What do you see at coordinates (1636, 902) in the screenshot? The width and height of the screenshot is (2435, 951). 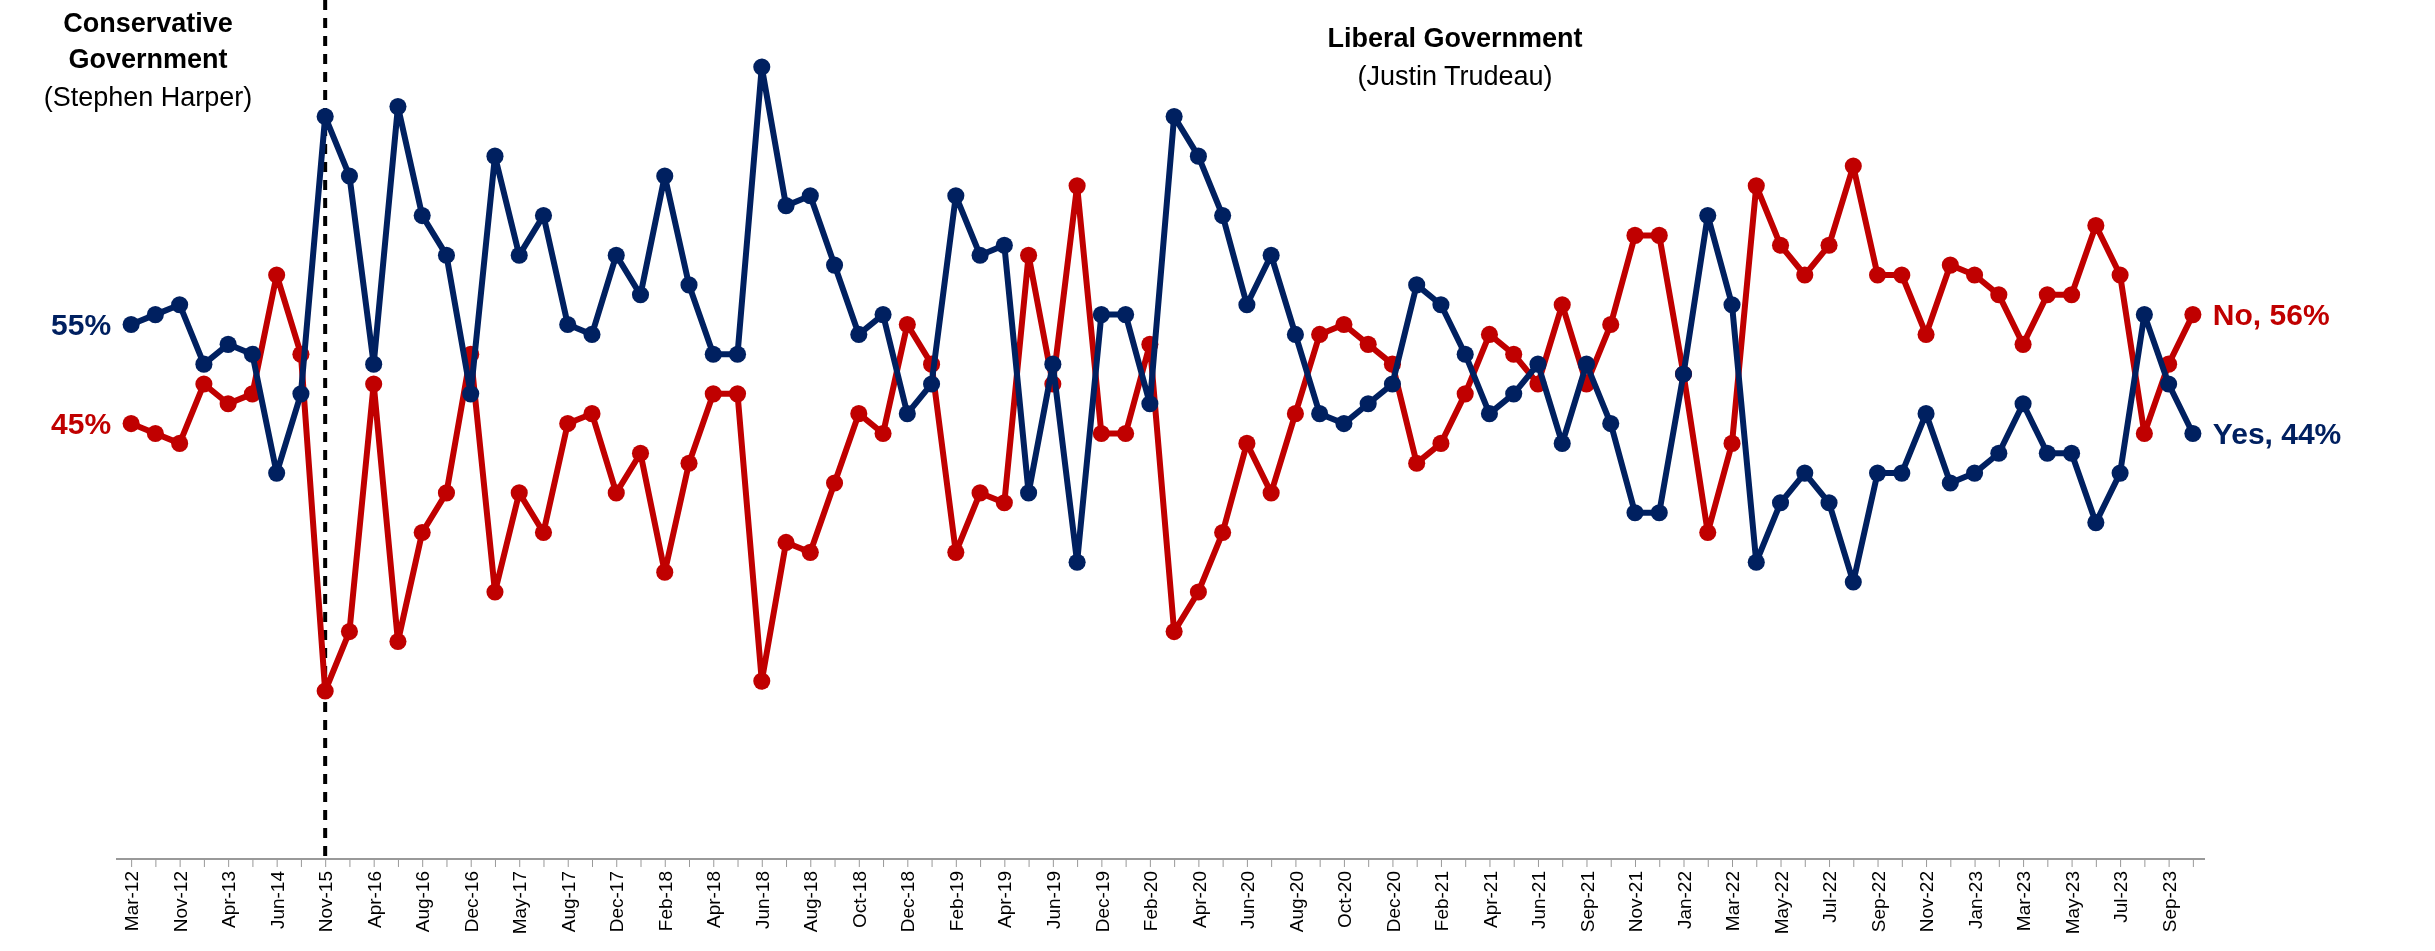 I see `x-tick-label: Nov-21` at bounding box center [1636, 902].